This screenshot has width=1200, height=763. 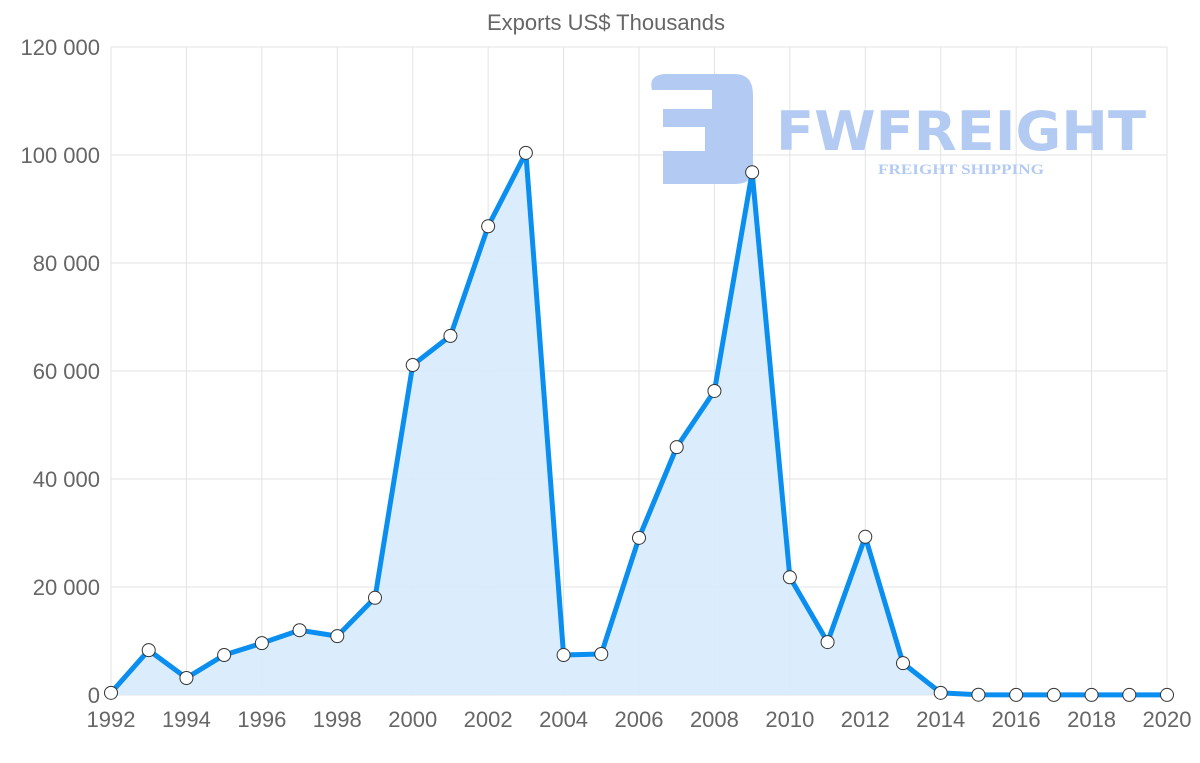 I want to click on x-tick-label: 2014, so click(x=940, y=719).